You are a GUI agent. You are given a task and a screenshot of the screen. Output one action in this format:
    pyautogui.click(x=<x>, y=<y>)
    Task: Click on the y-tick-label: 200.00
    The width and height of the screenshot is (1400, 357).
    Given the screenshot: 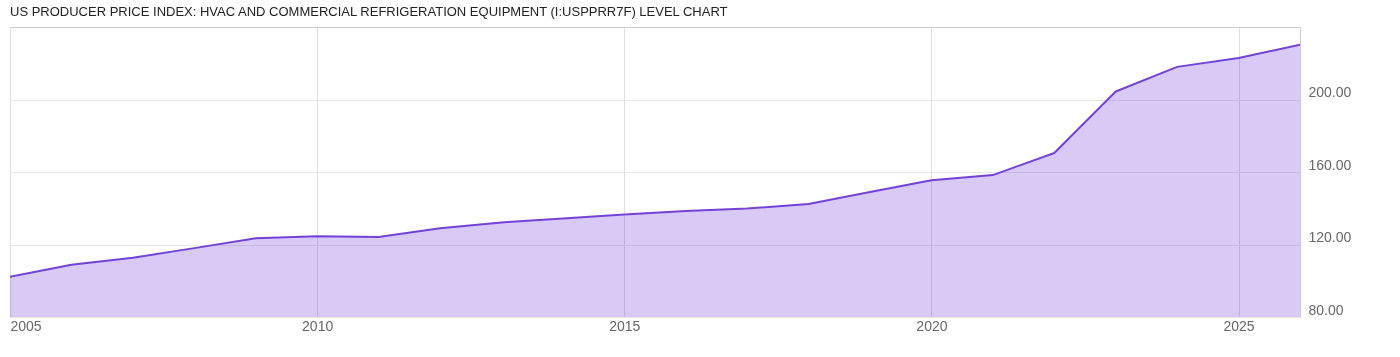 What is the action you would take?
    pyautogui.click(x=1330, y=92)
    